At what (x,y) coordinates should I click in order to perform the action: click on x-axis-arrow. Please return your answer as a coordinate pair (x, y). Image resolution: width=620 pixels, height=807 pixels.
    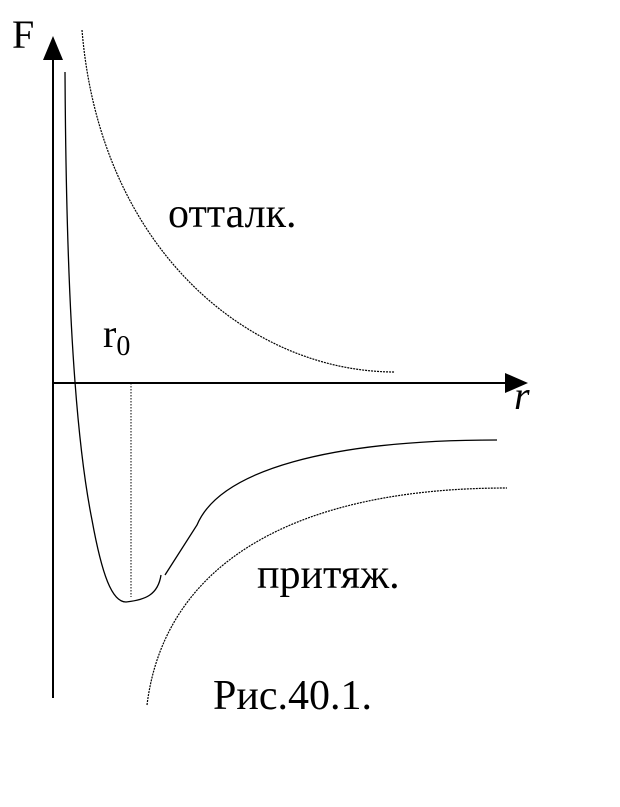
    Looking at the image, I should click on (516, 383).